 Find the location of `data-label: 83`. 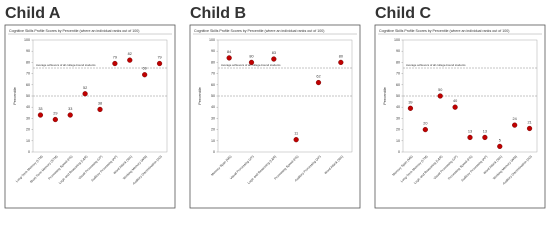

data-label: 83 is located at coordinates (274, 53).